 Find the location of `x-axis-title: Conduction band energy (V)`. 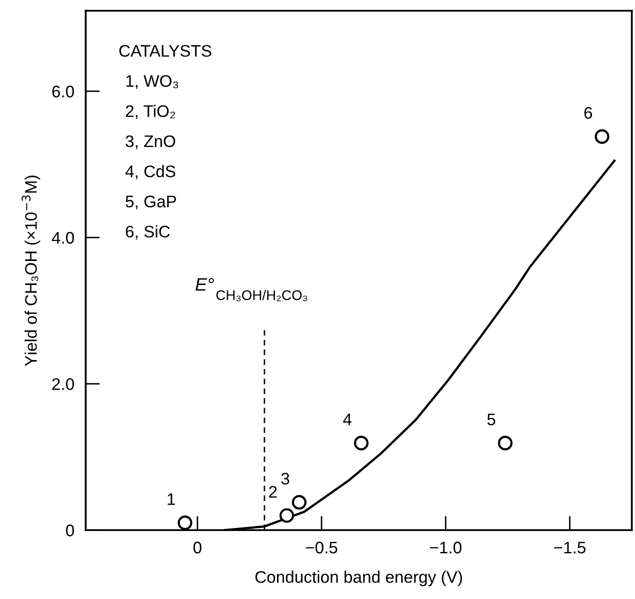

x-axis-title: Conduction band energy (V) is located at coordinates (358, 578).